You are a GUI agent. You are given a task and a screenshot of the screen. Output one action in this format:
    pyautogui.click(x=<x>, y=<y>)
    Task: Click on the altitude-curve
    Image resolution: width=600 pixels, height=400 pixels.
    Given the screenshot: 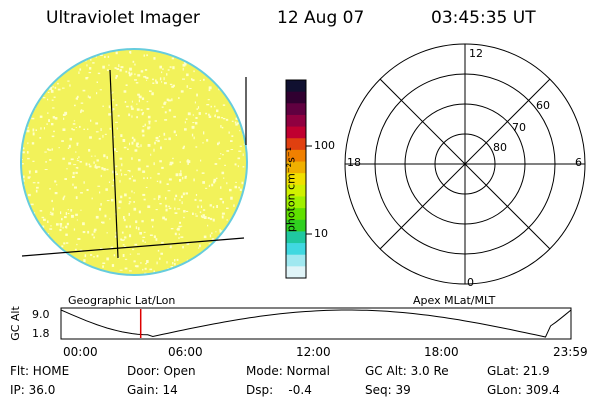 What is the action you would take?
    pyautogui.click(x=316, y=323)
    